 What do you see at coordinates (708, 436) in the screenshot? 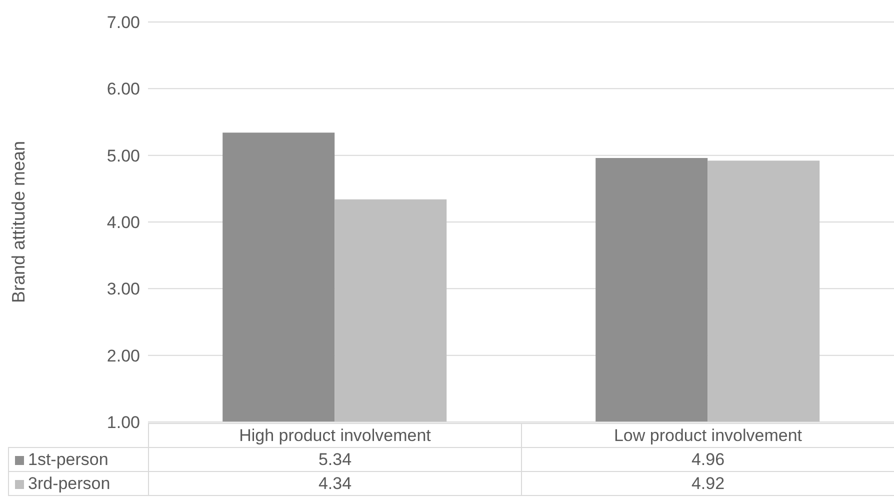
I see `x-tick-label: Low product involvement` at bounding box center [708, 436].